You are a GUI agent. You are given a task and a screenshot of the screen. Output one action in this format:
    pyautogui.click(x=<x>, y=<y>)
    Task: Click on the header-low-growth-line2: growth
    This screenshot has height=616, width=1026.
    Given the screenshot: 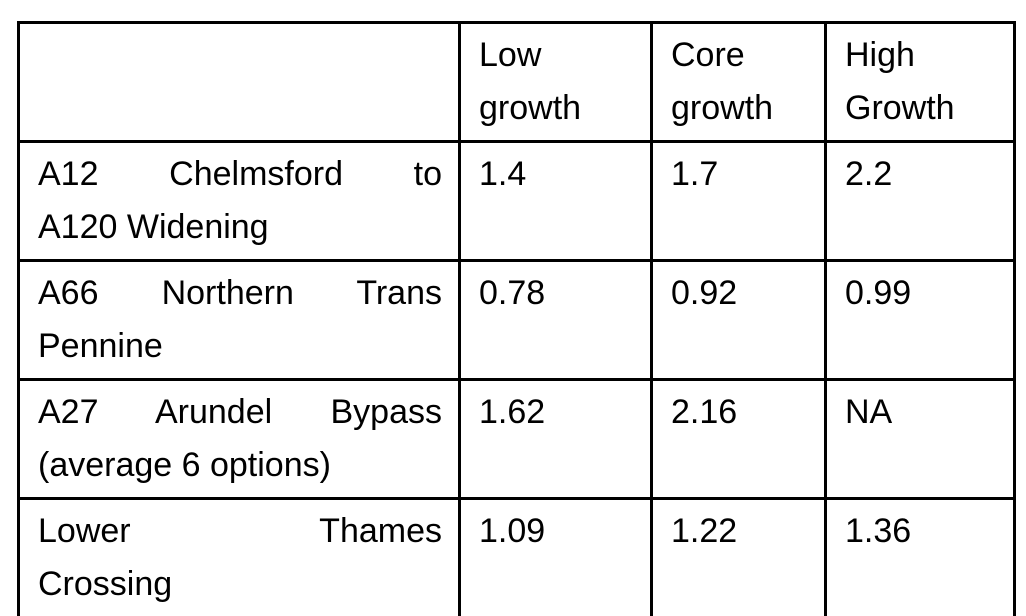 What is the action you would take?
    pyautogui.click(x=530, y=108)
    